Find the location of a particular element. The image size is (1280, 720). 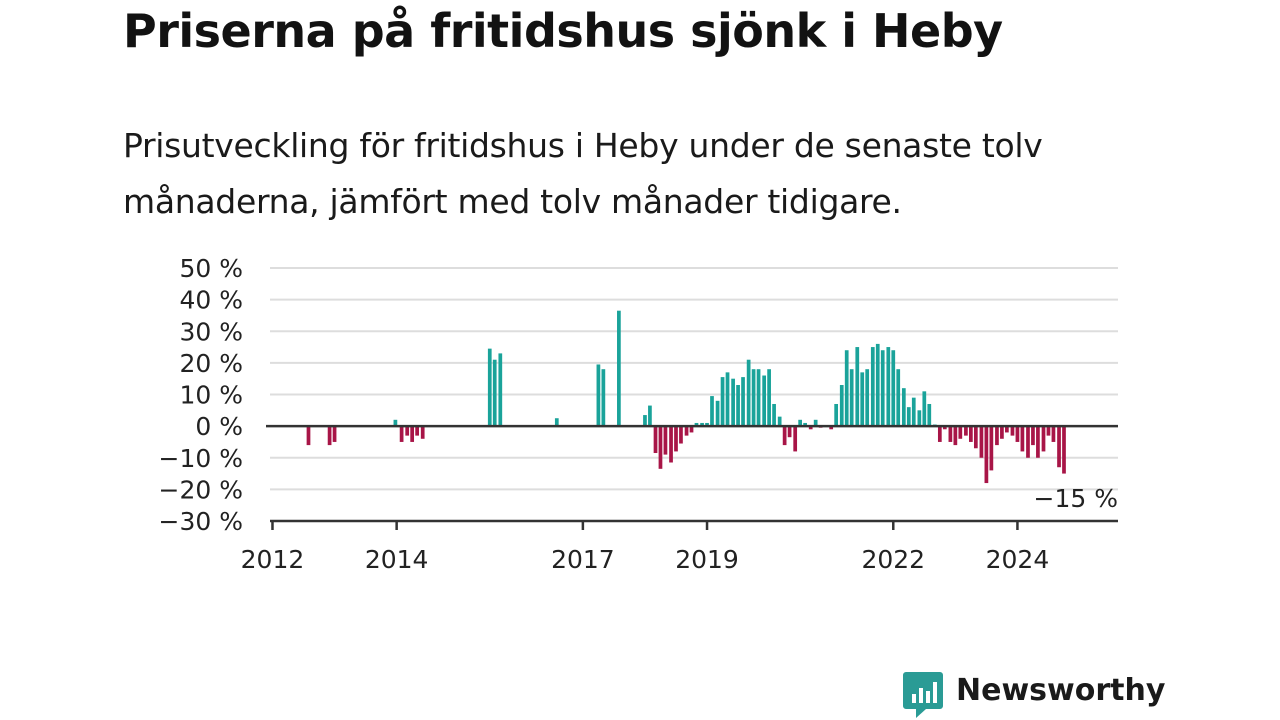

y-tick-label: 50 % is located at coordinates (211, 268).